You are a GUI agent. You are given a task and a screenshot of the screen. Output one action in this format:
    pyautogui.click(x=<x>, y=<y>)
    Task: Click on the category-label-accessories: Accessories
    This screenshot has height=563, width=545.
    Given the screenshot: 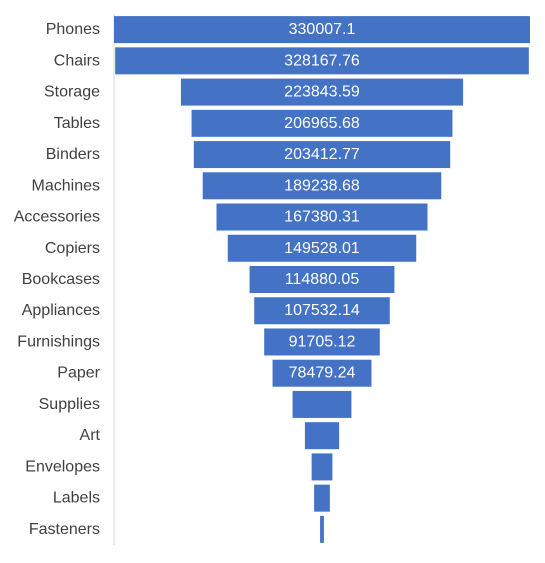 What is the action you would take?
    pyautogui.click(x=57, y=217)
    